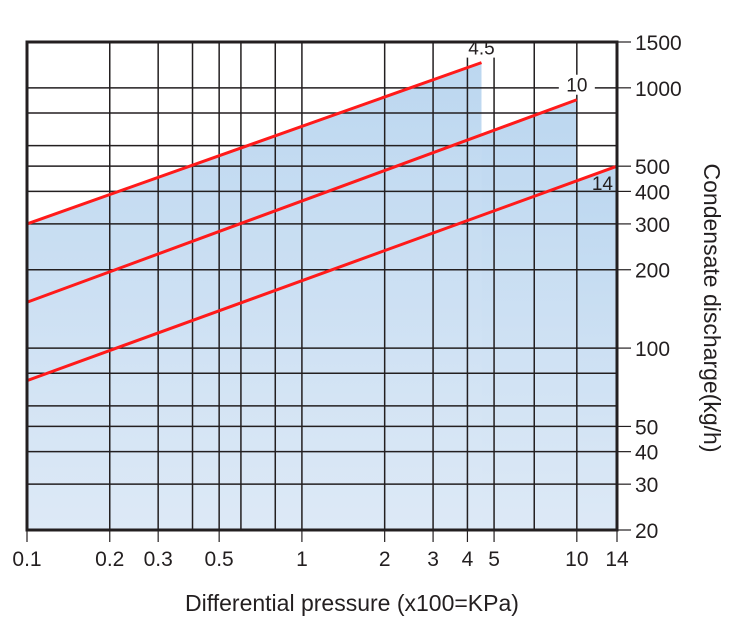 The width and height of the screenshot is (751, 638). Describe the element at coordinates (603, 184) in the screenshot. I see `series-label-14: 14` at that location.